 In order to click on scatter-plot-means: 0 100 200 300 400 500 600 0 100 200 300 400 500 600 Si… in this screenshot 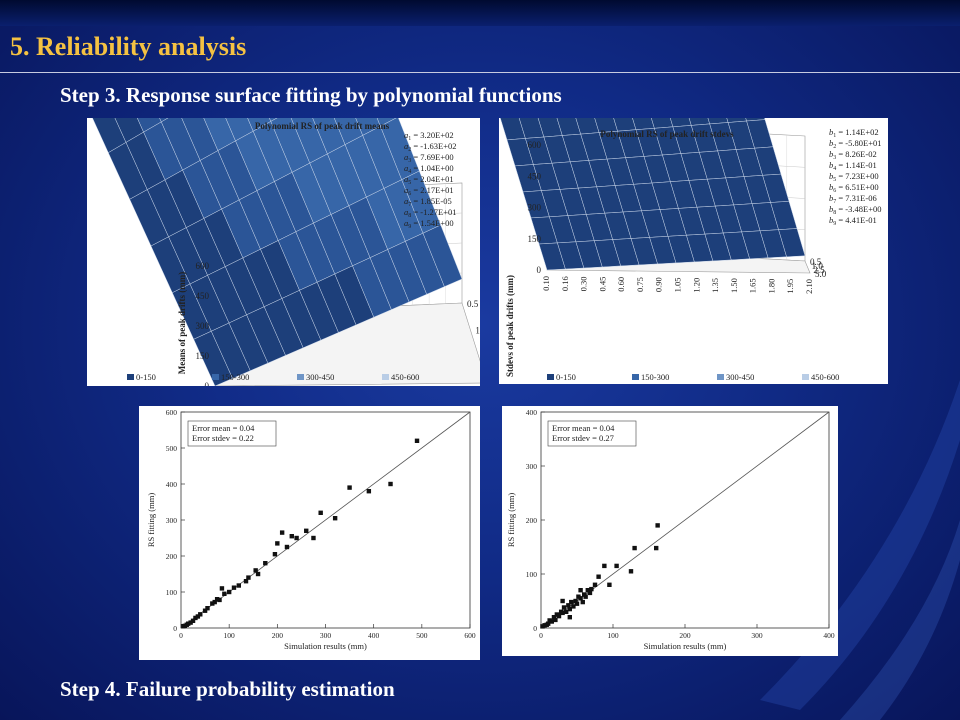, I will do `click(311, 529)`.